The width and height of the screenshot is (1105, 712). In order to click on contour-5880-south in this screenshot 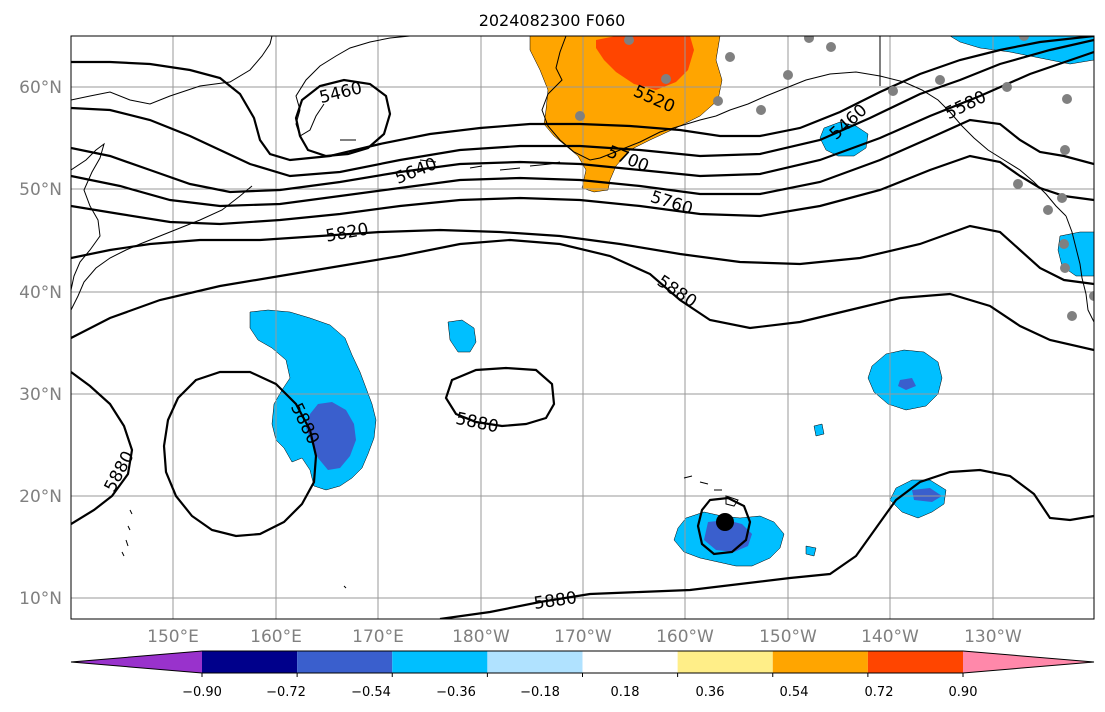, I will do `click(766, 543)`.